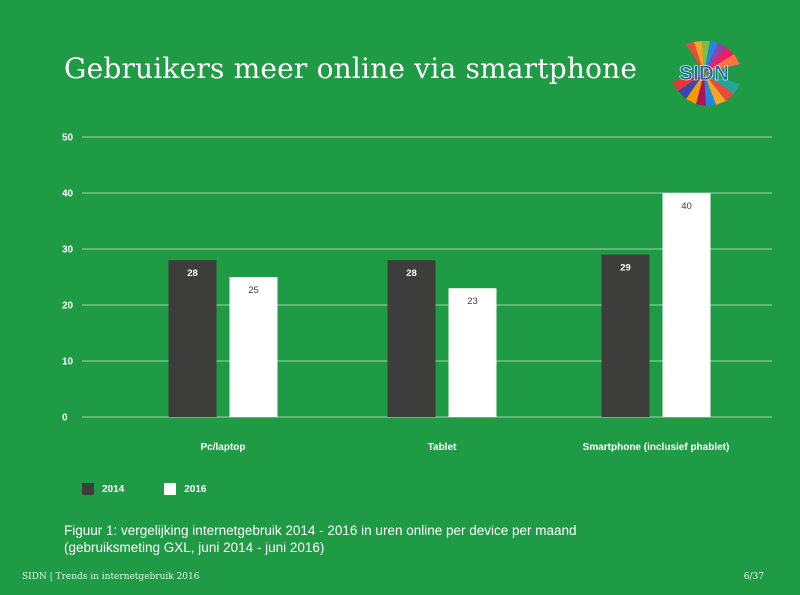 The image size is (800, 595). I want to click on data-label: 40, so click(686, 206).